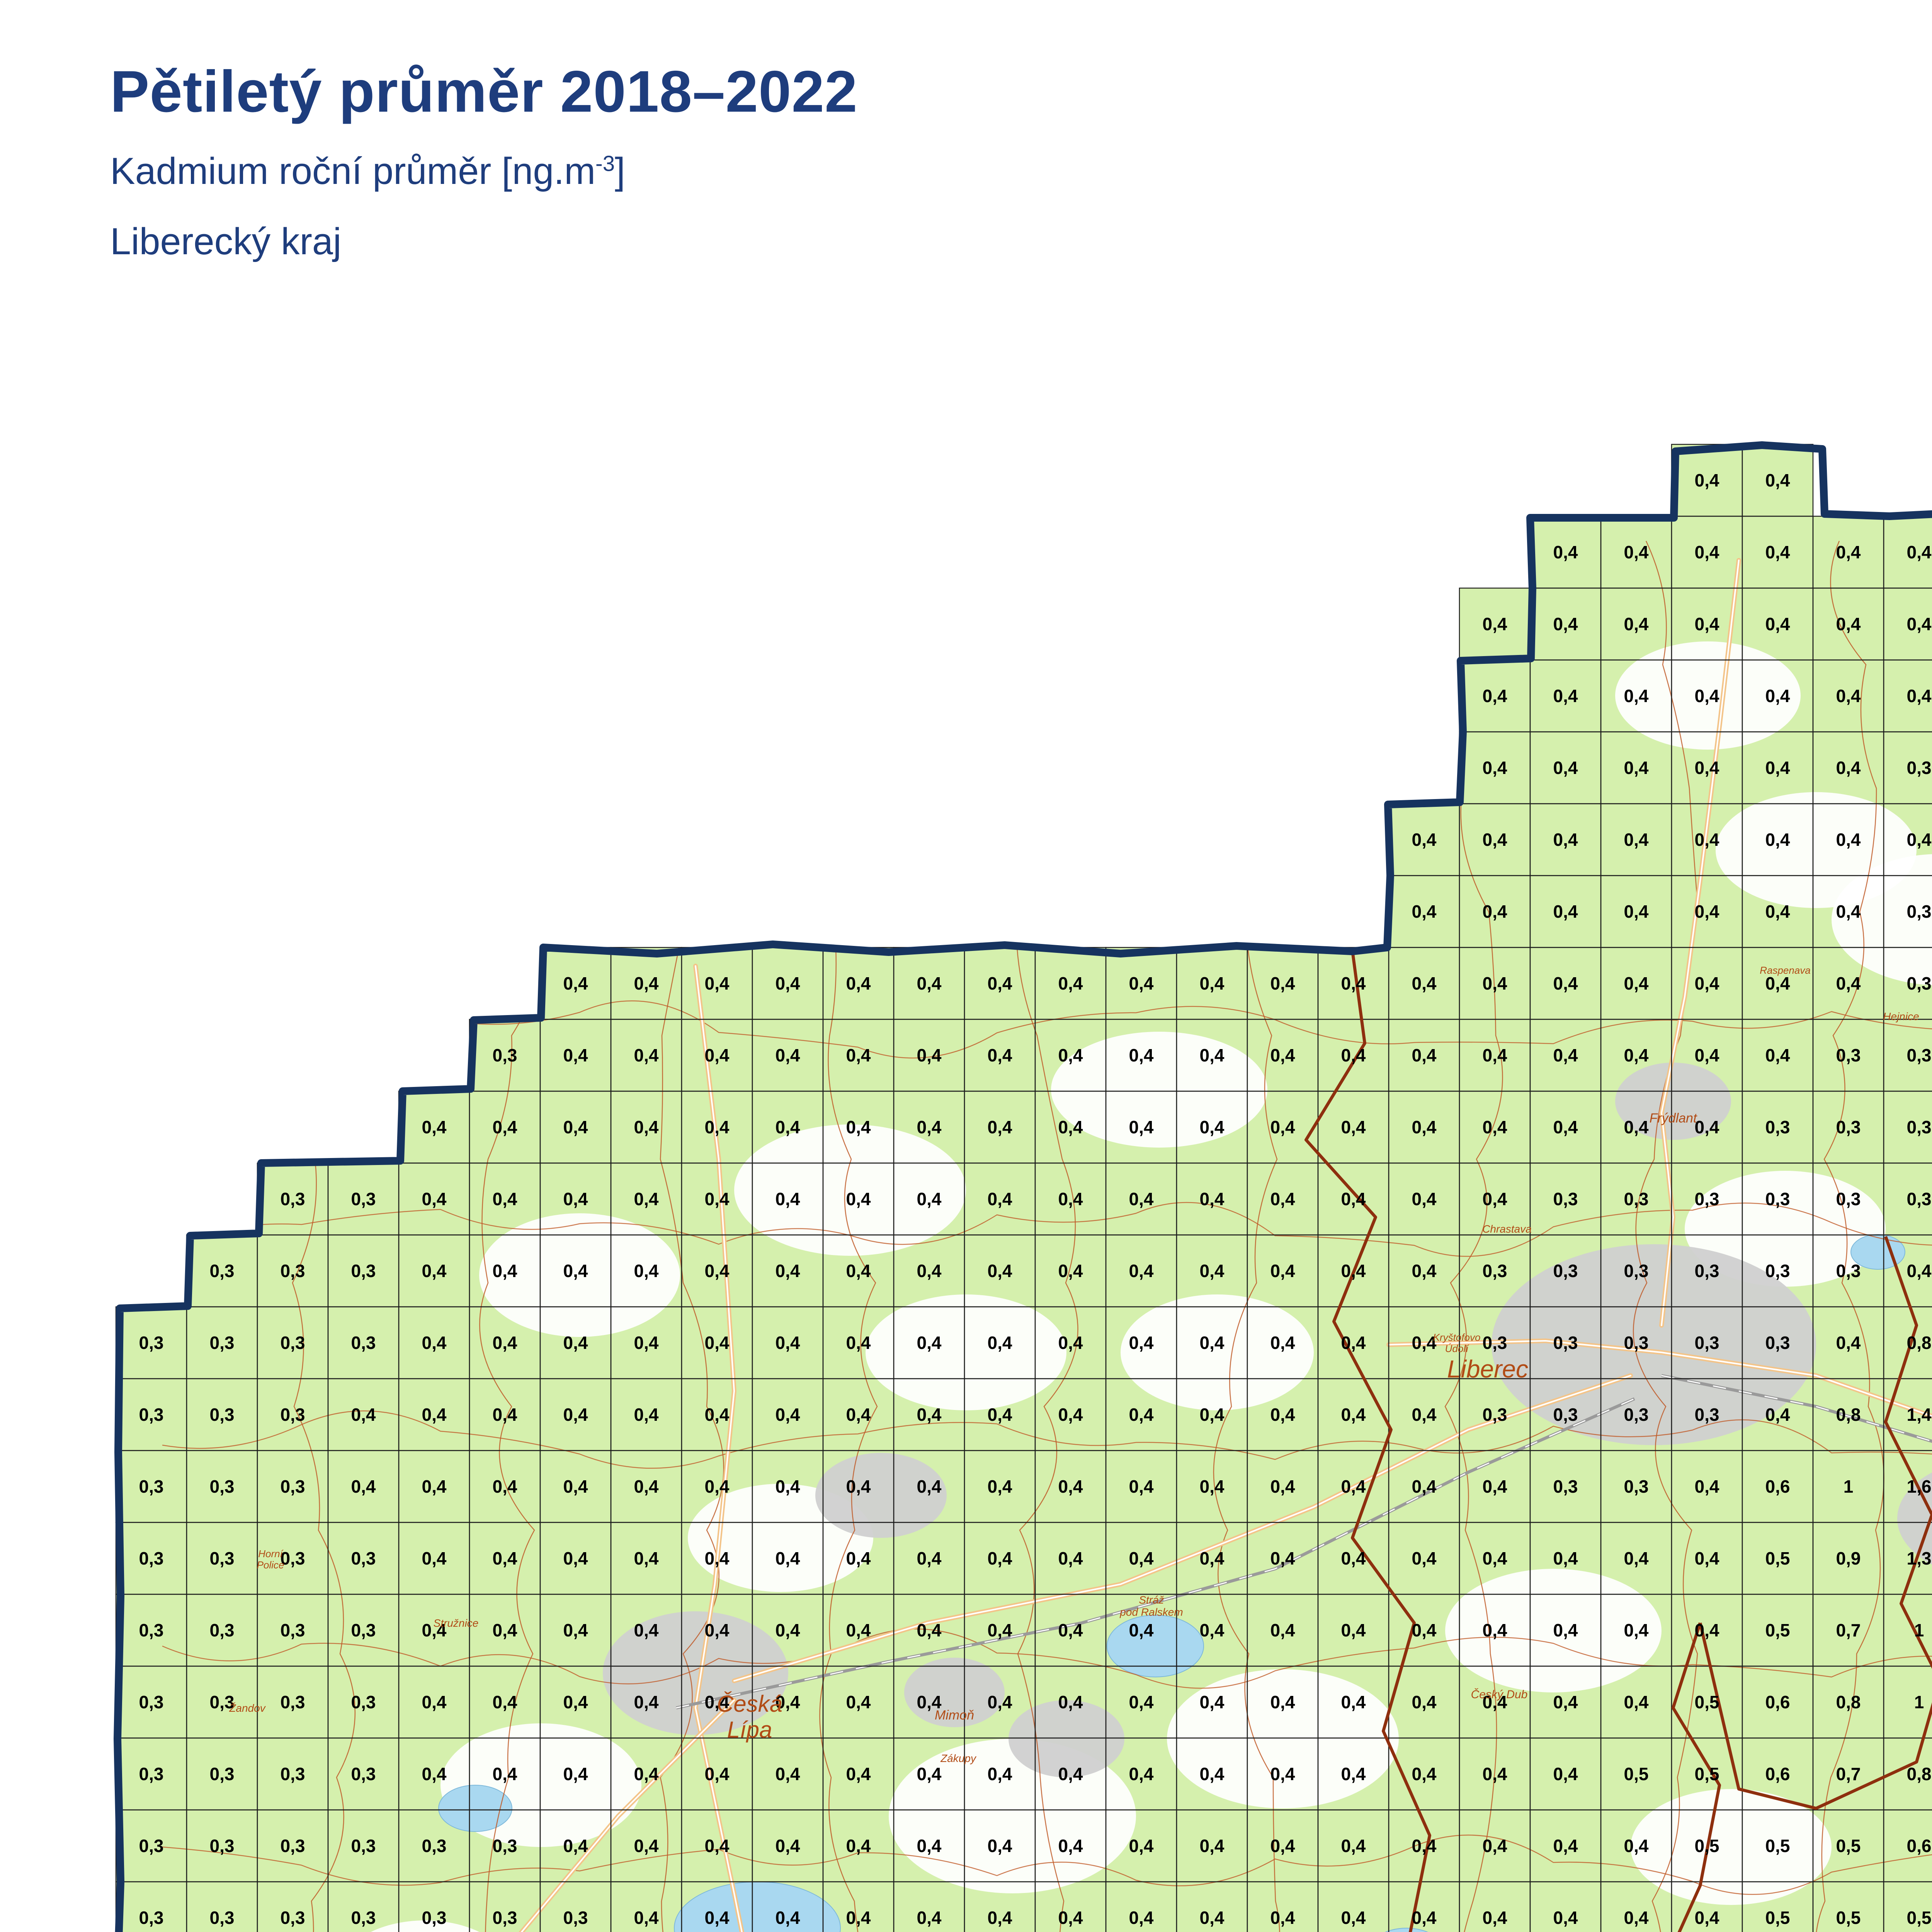 The width and height of the screenshot is (1932, 1932). What do you see at coordinates (1908, 1907) in the screenshot?
I see `grid-cell-border` at bounding box center [1908, 1907].